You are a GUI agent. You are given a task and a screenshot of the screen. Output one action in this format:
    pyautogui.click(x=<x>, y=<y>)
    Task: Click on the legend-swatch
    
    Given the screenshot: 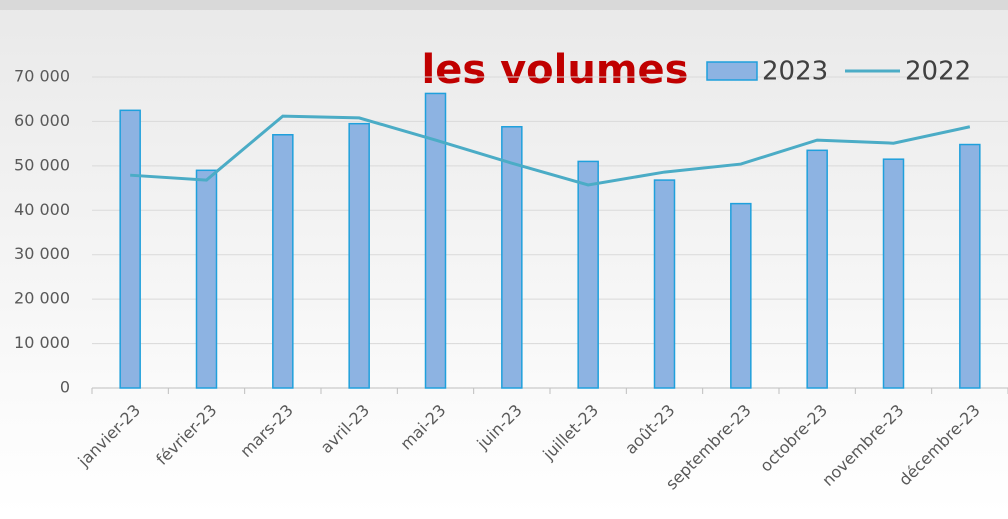 What is the action you would take?
    pyautogui.click(x=732, y=71)
    